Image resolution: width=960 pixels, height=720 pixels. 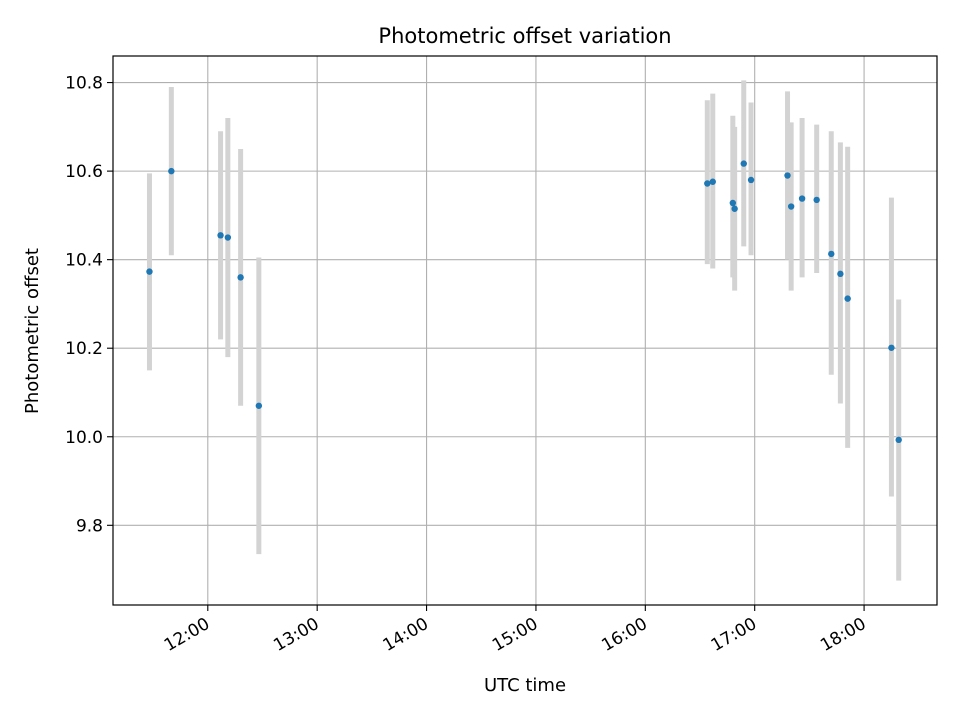 I want to click on y-tick-label: 10.8, so click(x=84, y=84).